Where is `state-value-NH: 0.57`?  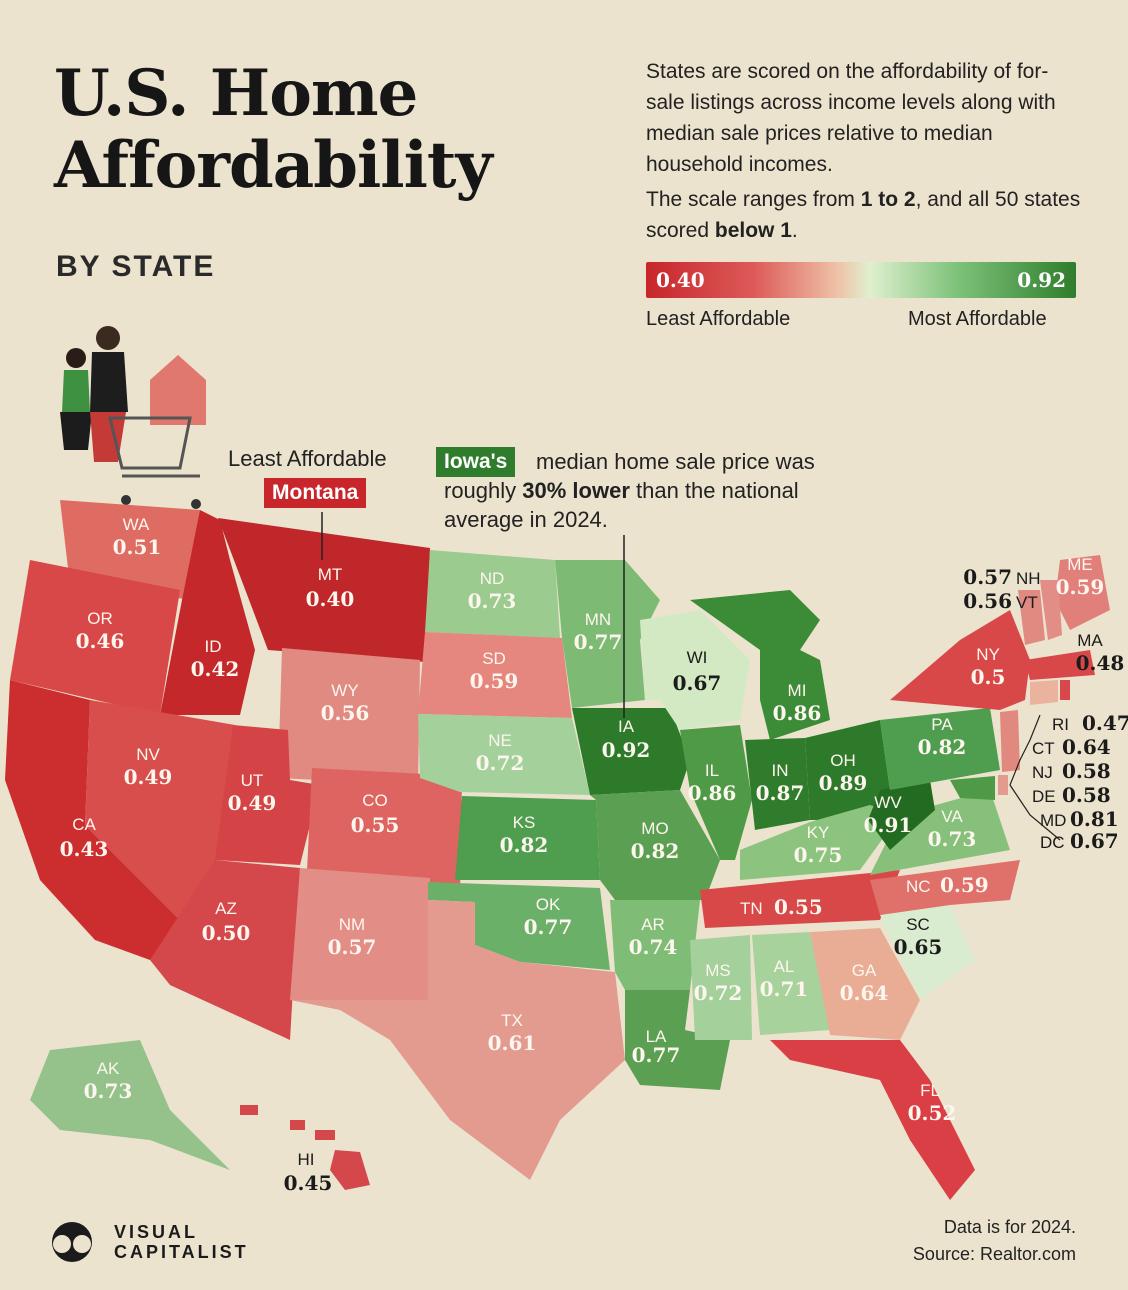 state-value-NH: 0.57 is located at coordinates (987, 577).